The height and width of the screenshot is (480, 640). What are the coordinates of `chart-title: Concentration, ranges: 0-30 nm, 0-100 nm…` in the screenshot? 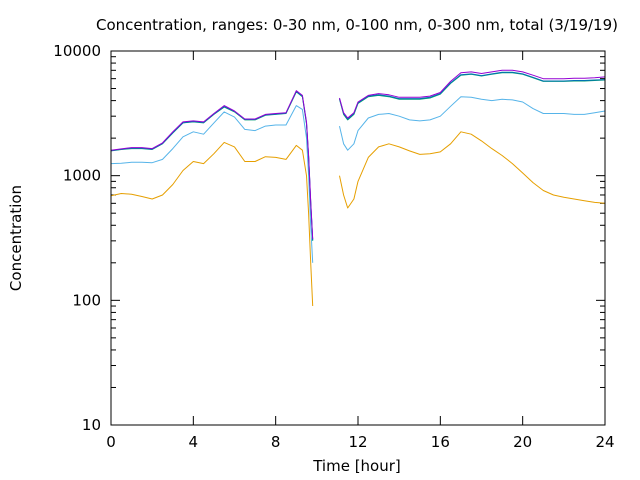 It's located at (357, 25).